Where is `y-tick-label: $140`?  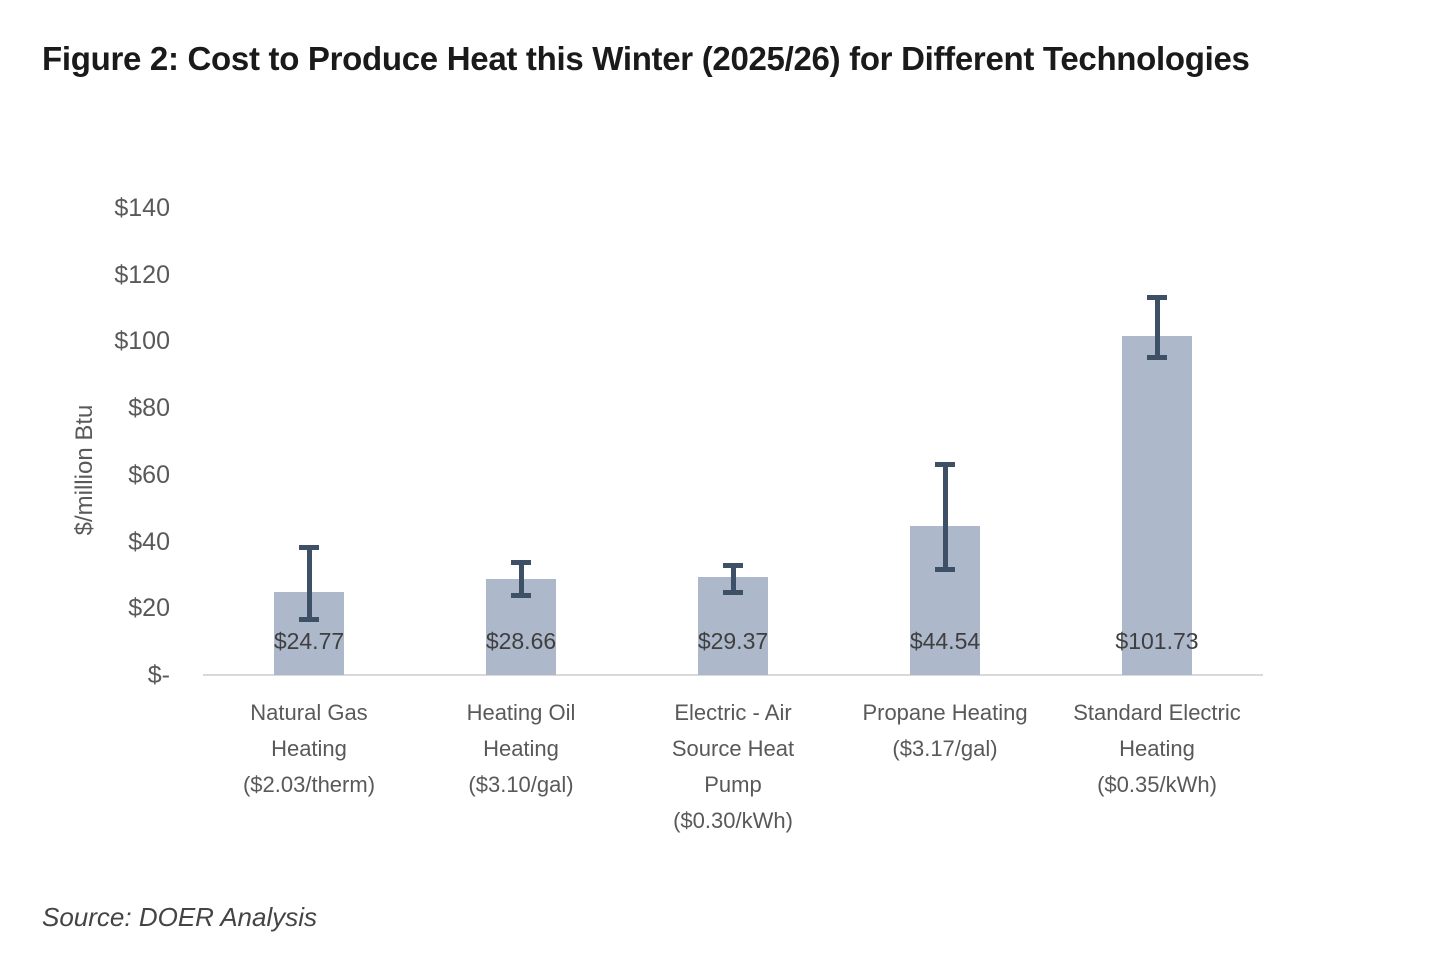
y-tick-label: $140 is located at coordinates (142, 208).